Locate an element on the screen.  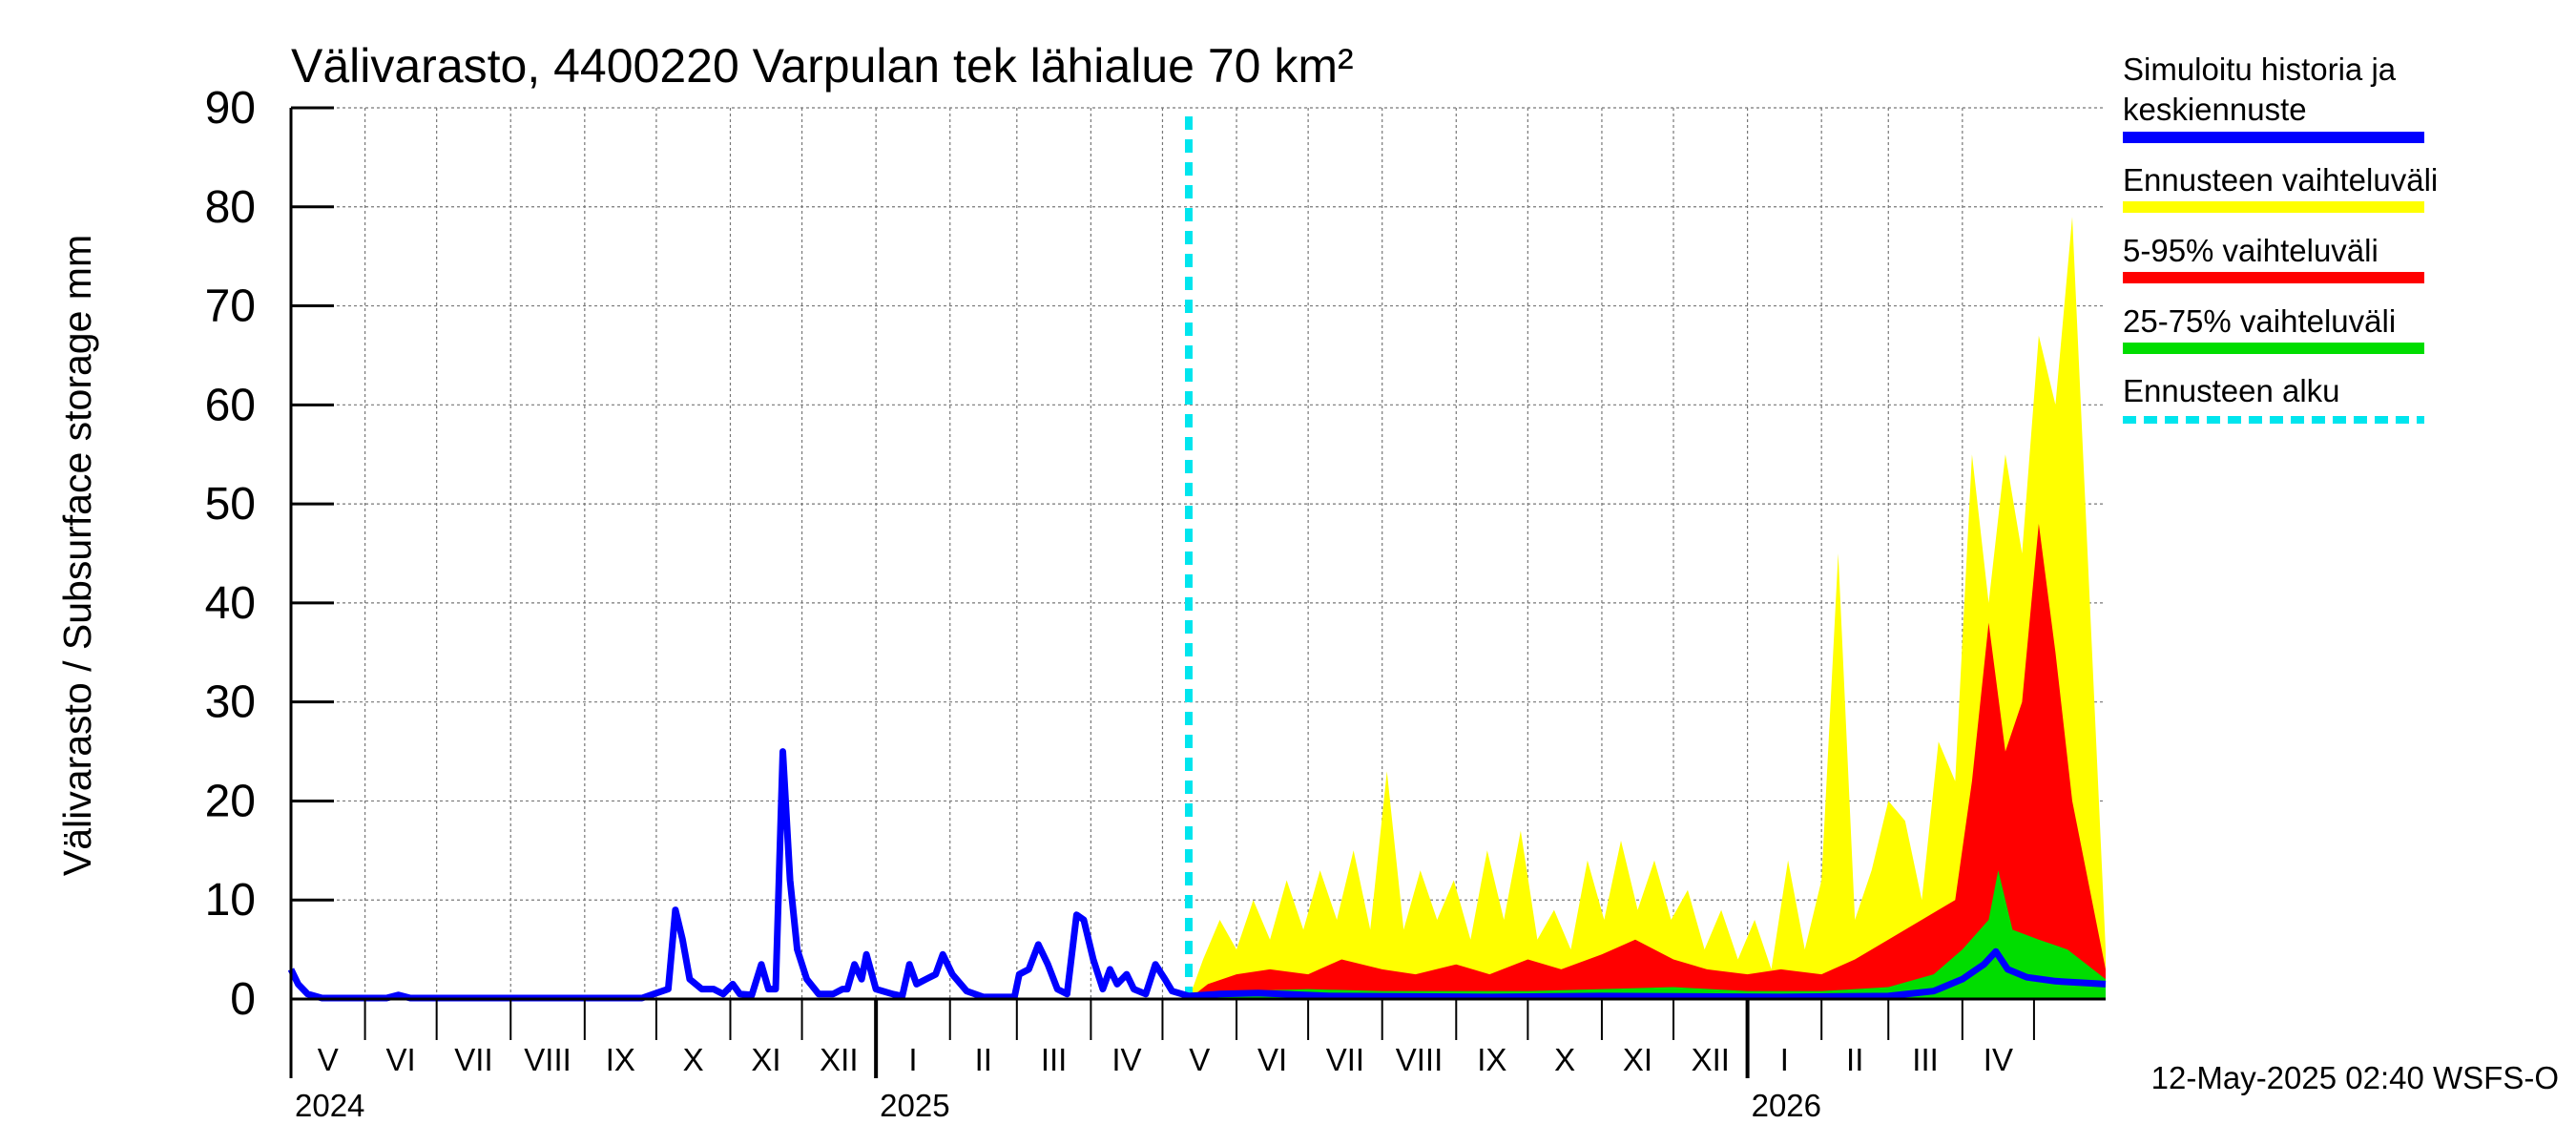
y-tick-label: 70 is located at coordinates (230, 307).